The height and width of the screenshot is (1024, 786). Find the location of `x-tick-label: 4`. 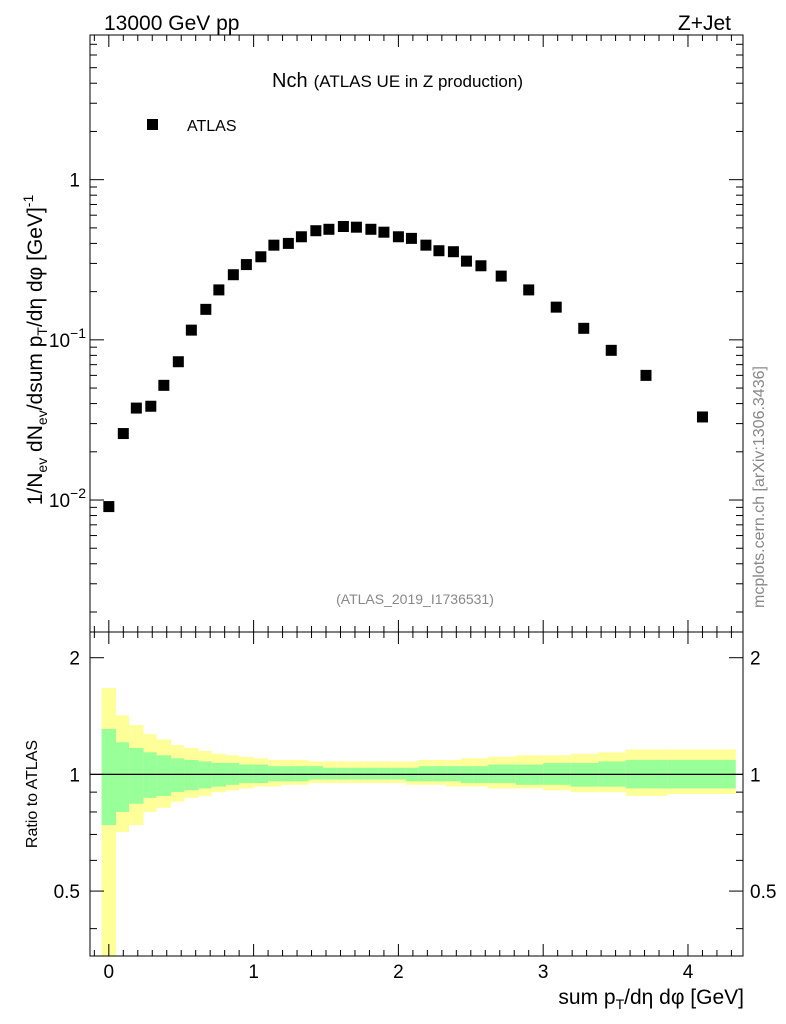

x-tick-label: 4 is located at coordinates (688, 972).